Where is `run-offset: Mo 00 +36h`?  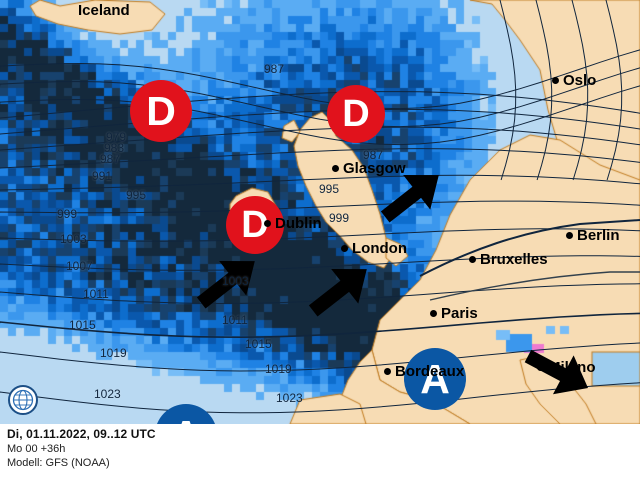
run-offset: Mo 00 +36h is located at coordinates (36, 449).